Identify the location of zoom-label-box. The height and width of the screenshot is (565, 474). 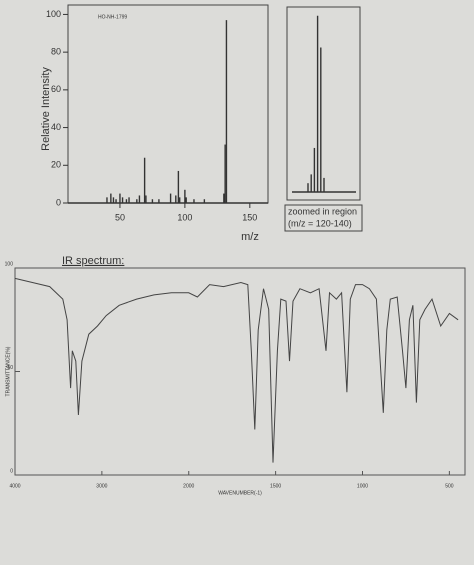
(323, 218).